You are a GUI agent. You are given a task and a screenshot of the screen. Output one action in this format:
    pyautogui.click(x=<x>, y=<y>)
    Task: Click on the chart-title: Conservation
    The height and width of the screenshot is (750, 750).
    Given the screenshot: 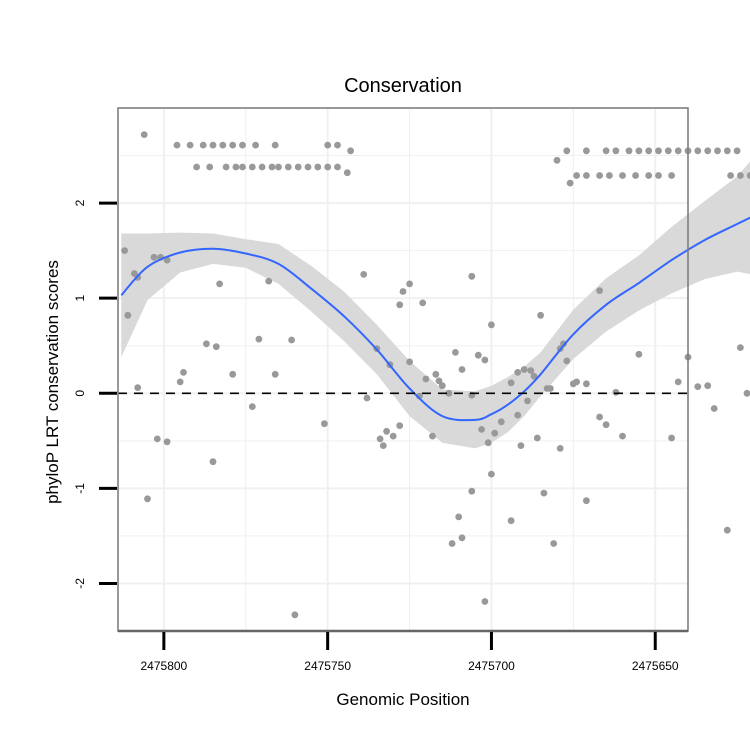 What is the action you would take?
    pyautogui.click(x=403, y=86)
    